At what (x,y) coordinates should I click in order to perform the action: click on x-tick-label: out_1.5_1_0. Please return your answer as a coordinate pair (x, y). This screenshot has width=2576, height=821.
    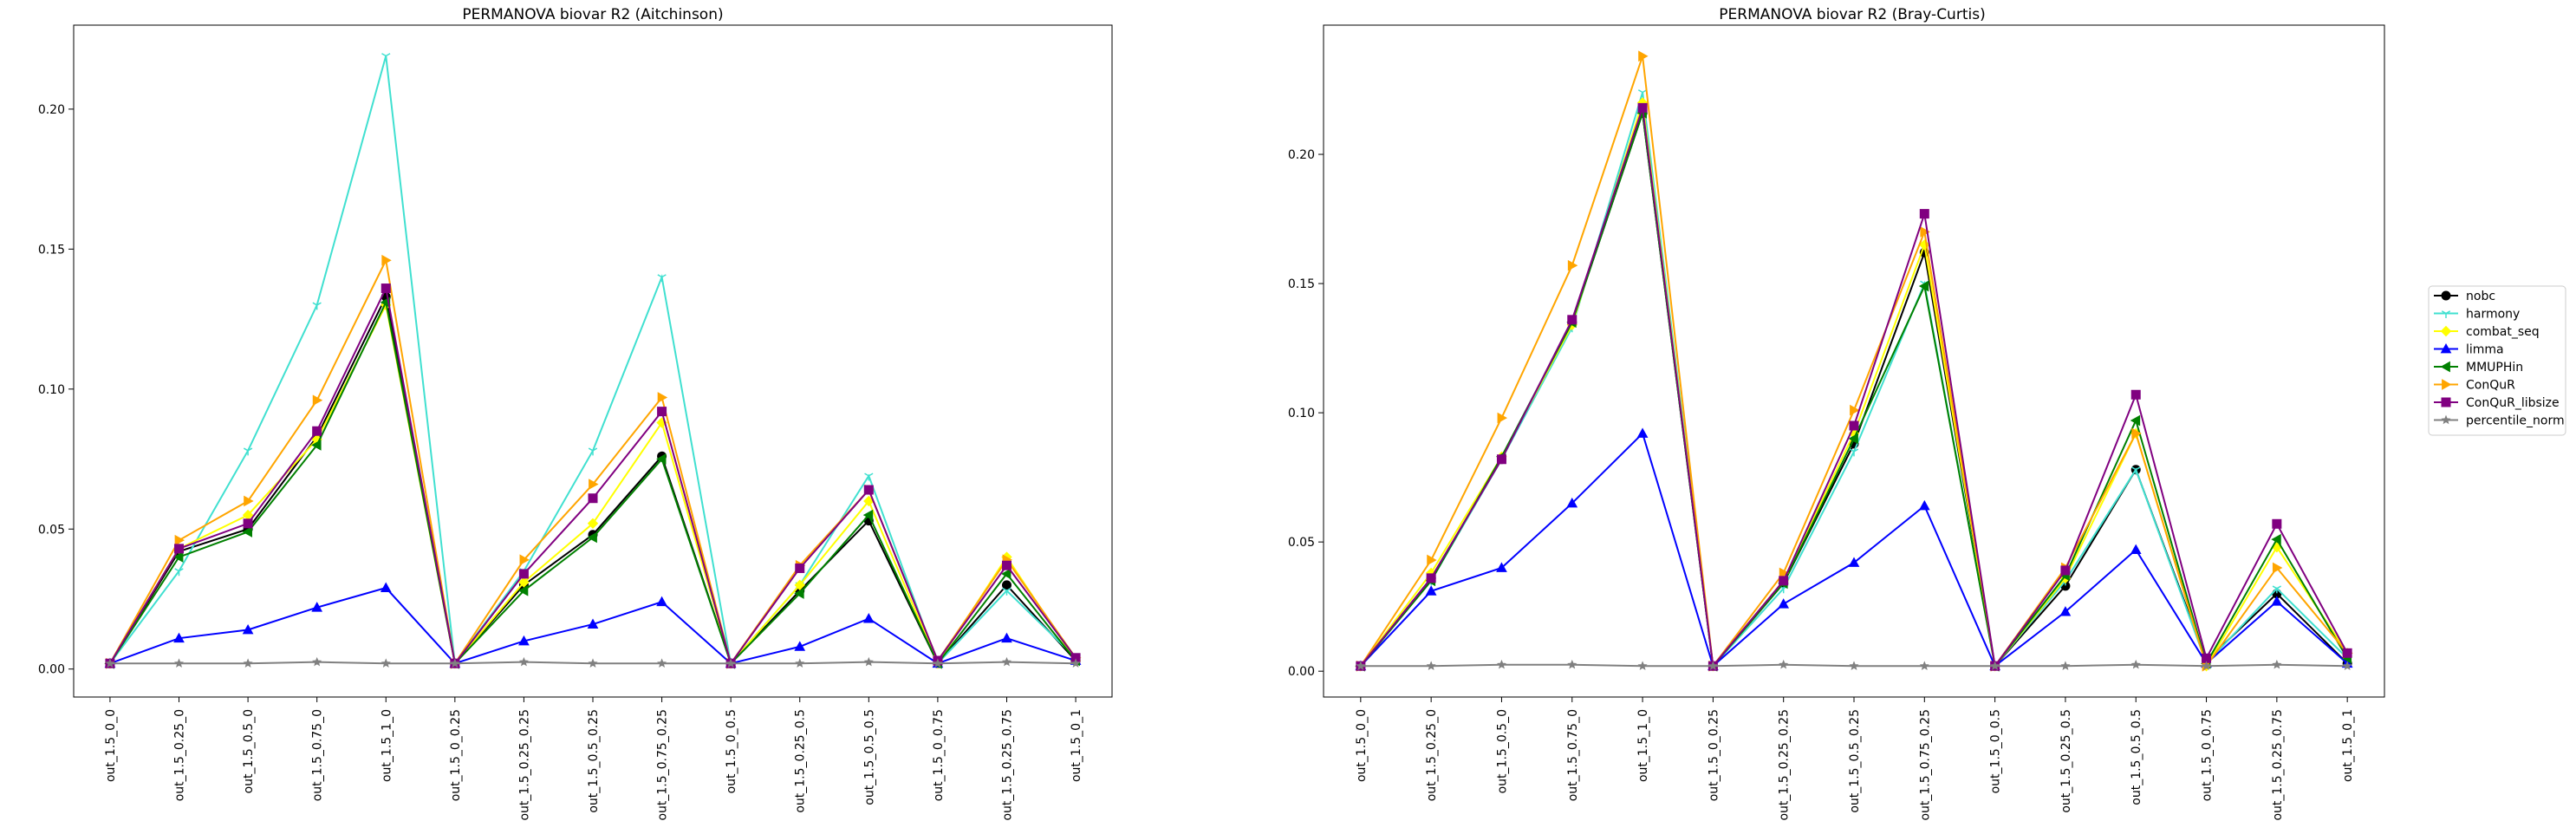
    Looking at the image, I should click on (1643, 745).